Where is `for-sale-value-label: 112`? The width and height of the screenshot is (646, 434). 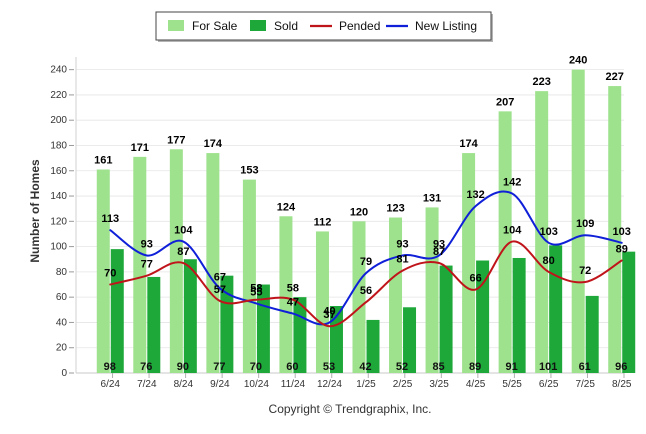
for-sale-value-label: 112 is located at coordinates (323, 222).